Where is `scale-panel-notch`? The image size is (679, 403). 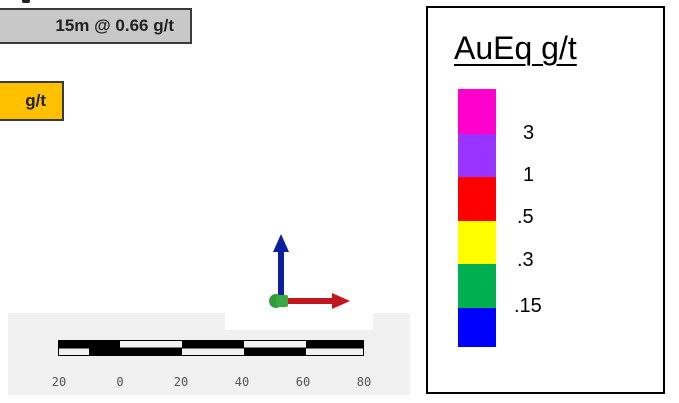
scale-panel-notch is located at coordinates (299, 315).